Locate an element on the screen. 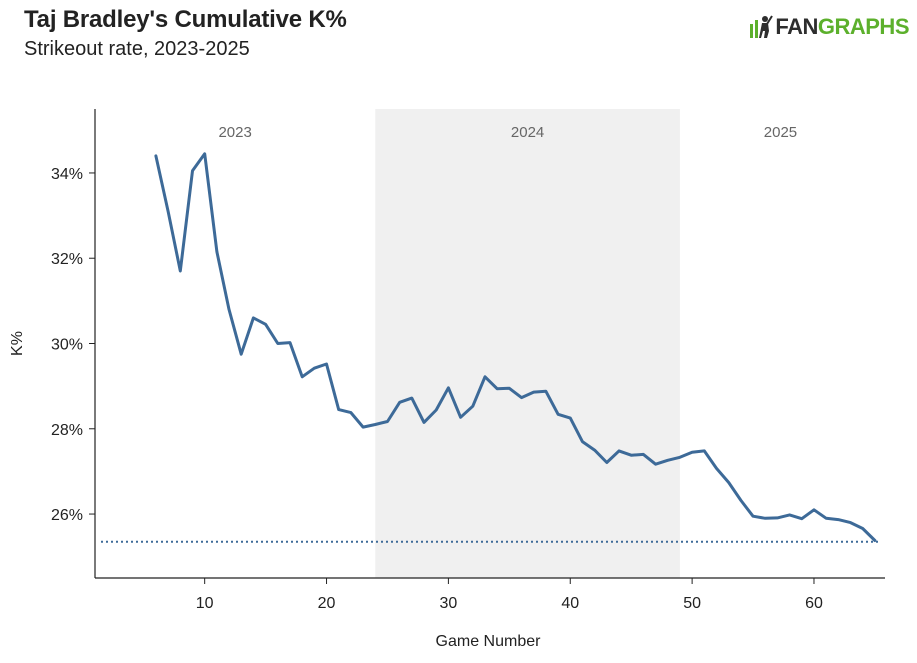 This screenshot has height=663, width=917. x-tick-label: 30 is located at coordinates (448, 603).